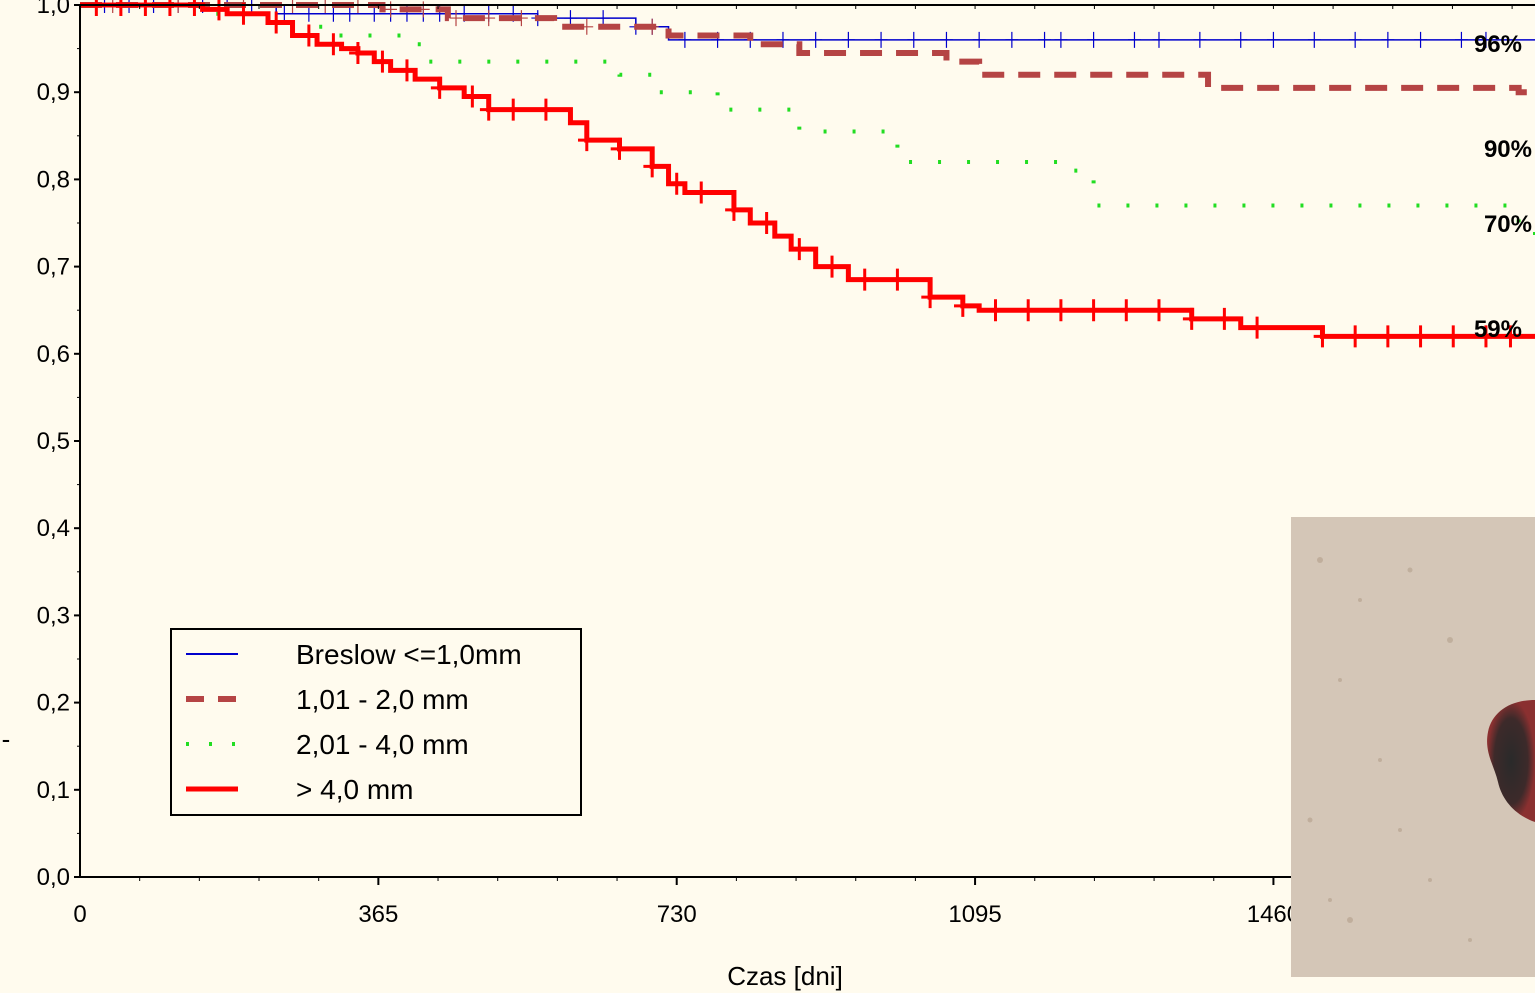 The height and width of the screenshot is (993, 1535). I want to click on legend-label-2: 2,01 - 4,0 mm, so click(382, 744).